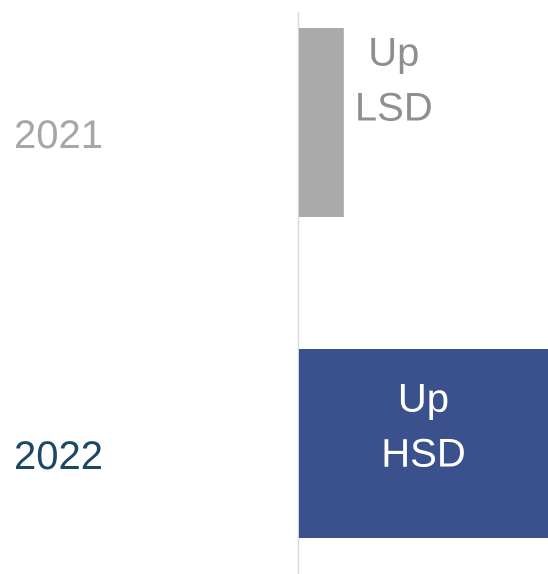  What do you see at coordinates (58, 456) in the screenshot?
I see `y-tick-label: 2022` at bounding box center [58, 456].